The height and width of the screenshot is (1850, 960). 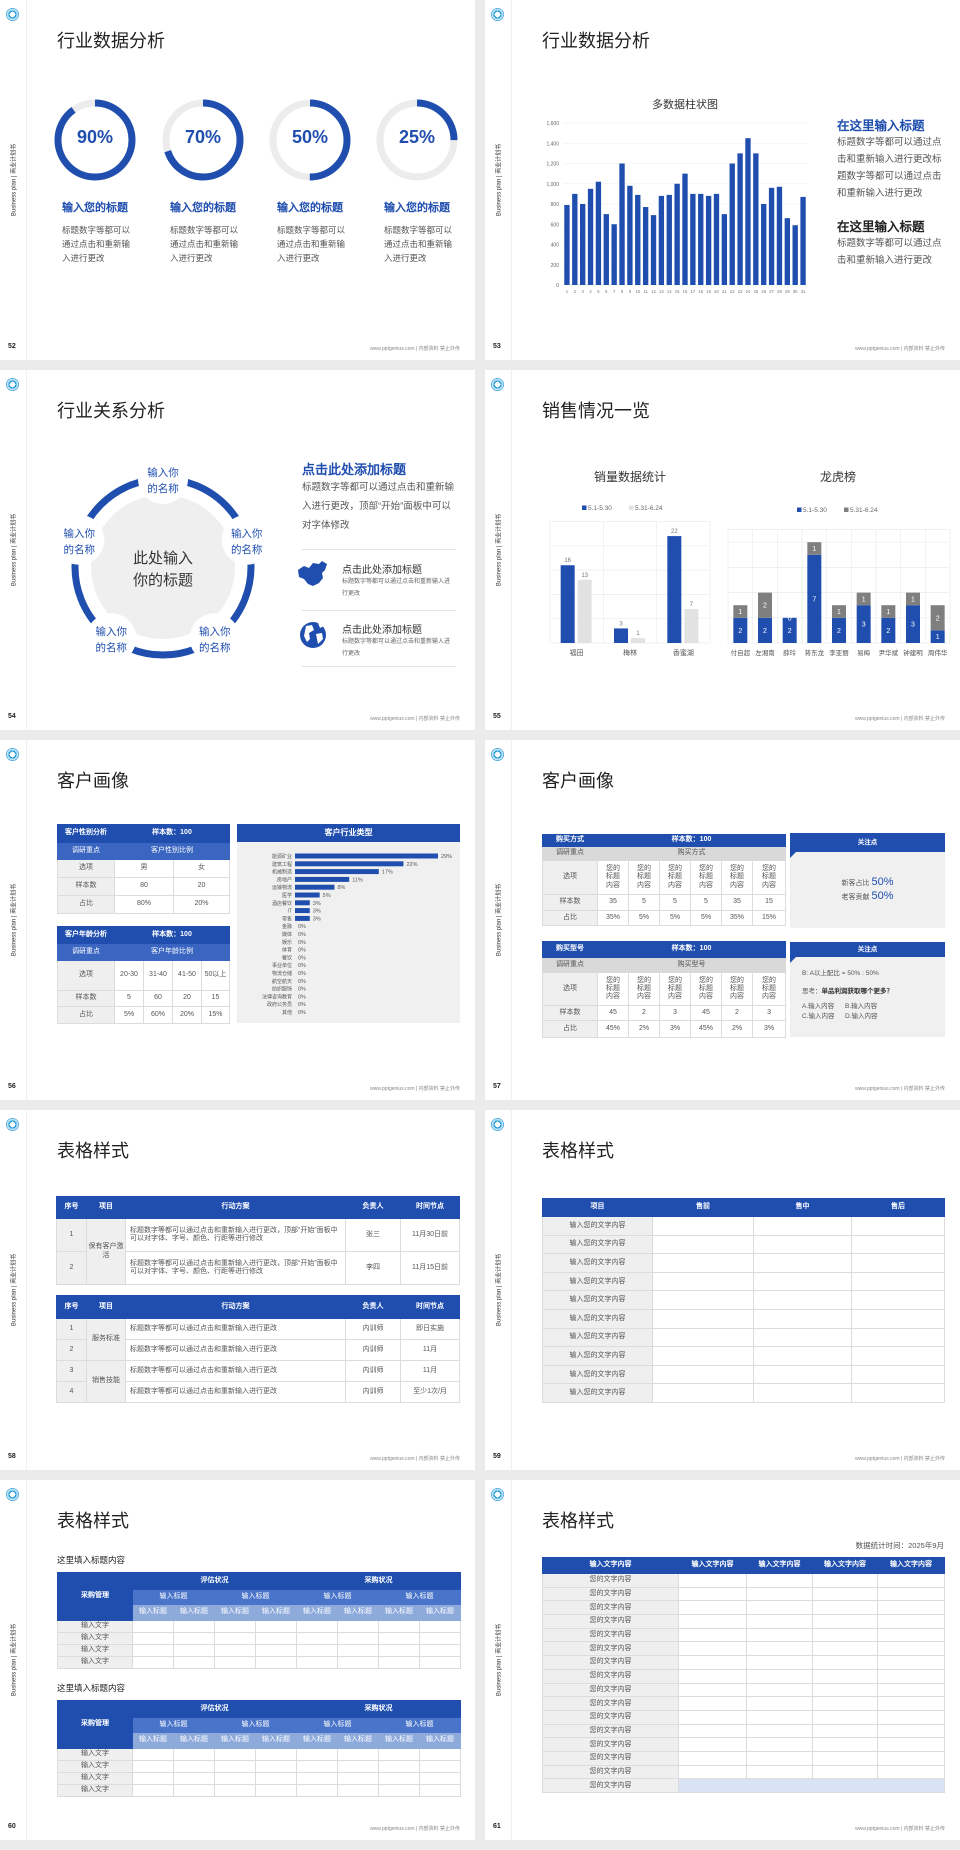 What do you see at coordinates (282, 989) in the screenshot?
I see `category-label: 纺织服饰` at bounding box center [282, 989].